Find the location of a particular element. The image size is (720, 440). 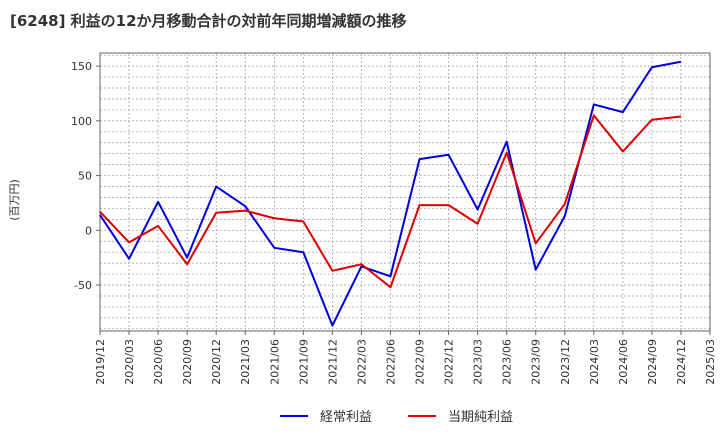

x-tick-label: 2020/09 is located at coordinates (187, 362).